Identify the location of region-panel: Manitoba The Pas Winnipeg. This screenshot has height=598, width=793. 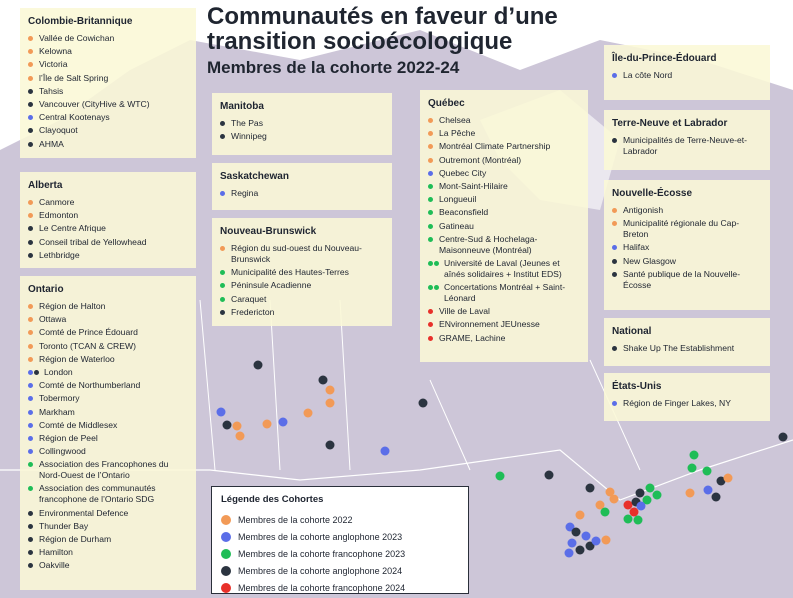
(302, 124).